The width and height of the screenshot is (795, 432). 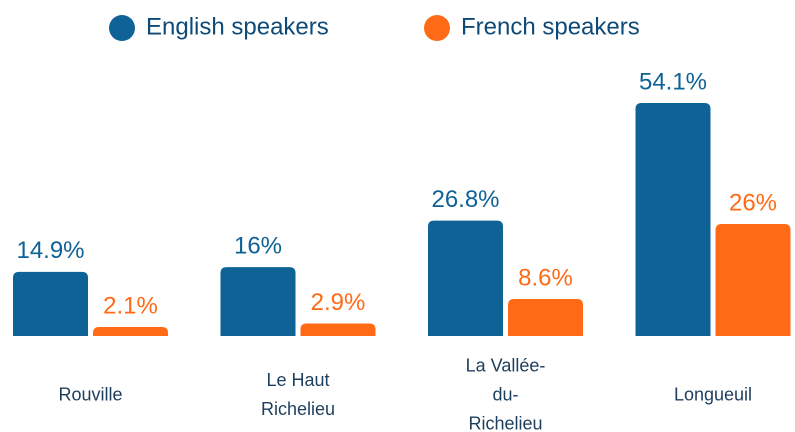 What do you see at coordinates (130, 305) in the screenshot?
I see `value-label: 2.1%` at bounding box center [130, 305].